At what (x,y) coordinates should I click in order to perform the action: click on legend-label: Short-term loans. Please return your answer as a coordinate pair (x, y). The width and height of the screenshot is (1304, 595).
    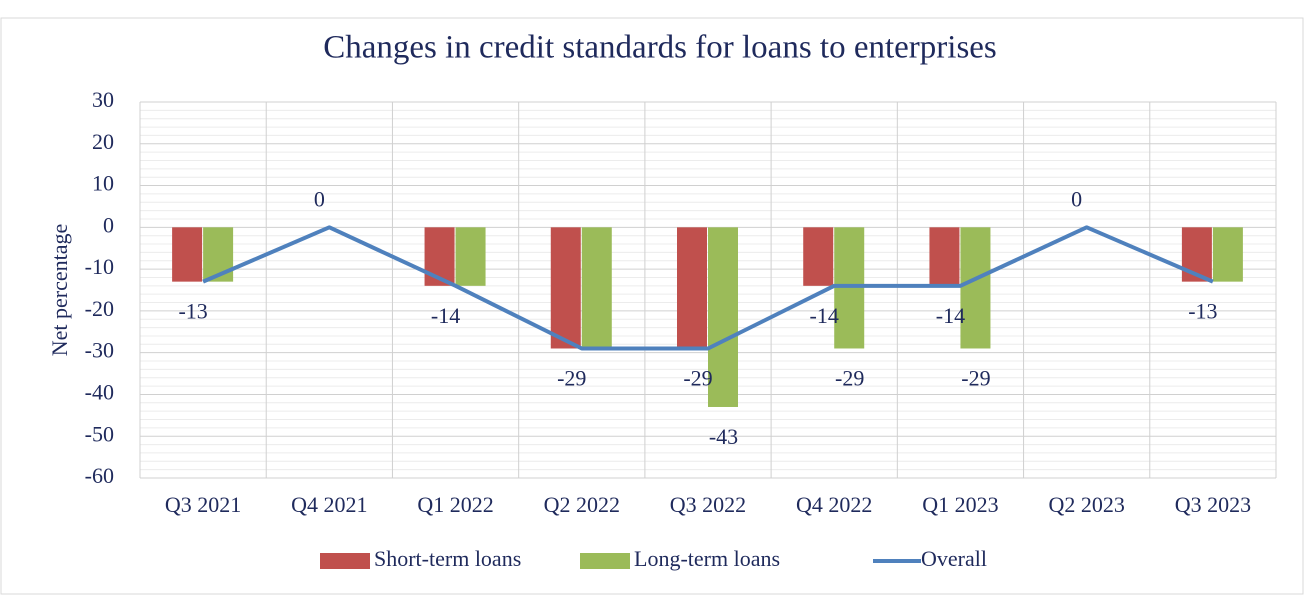
    Looking at the image, I should click on (447, 558).